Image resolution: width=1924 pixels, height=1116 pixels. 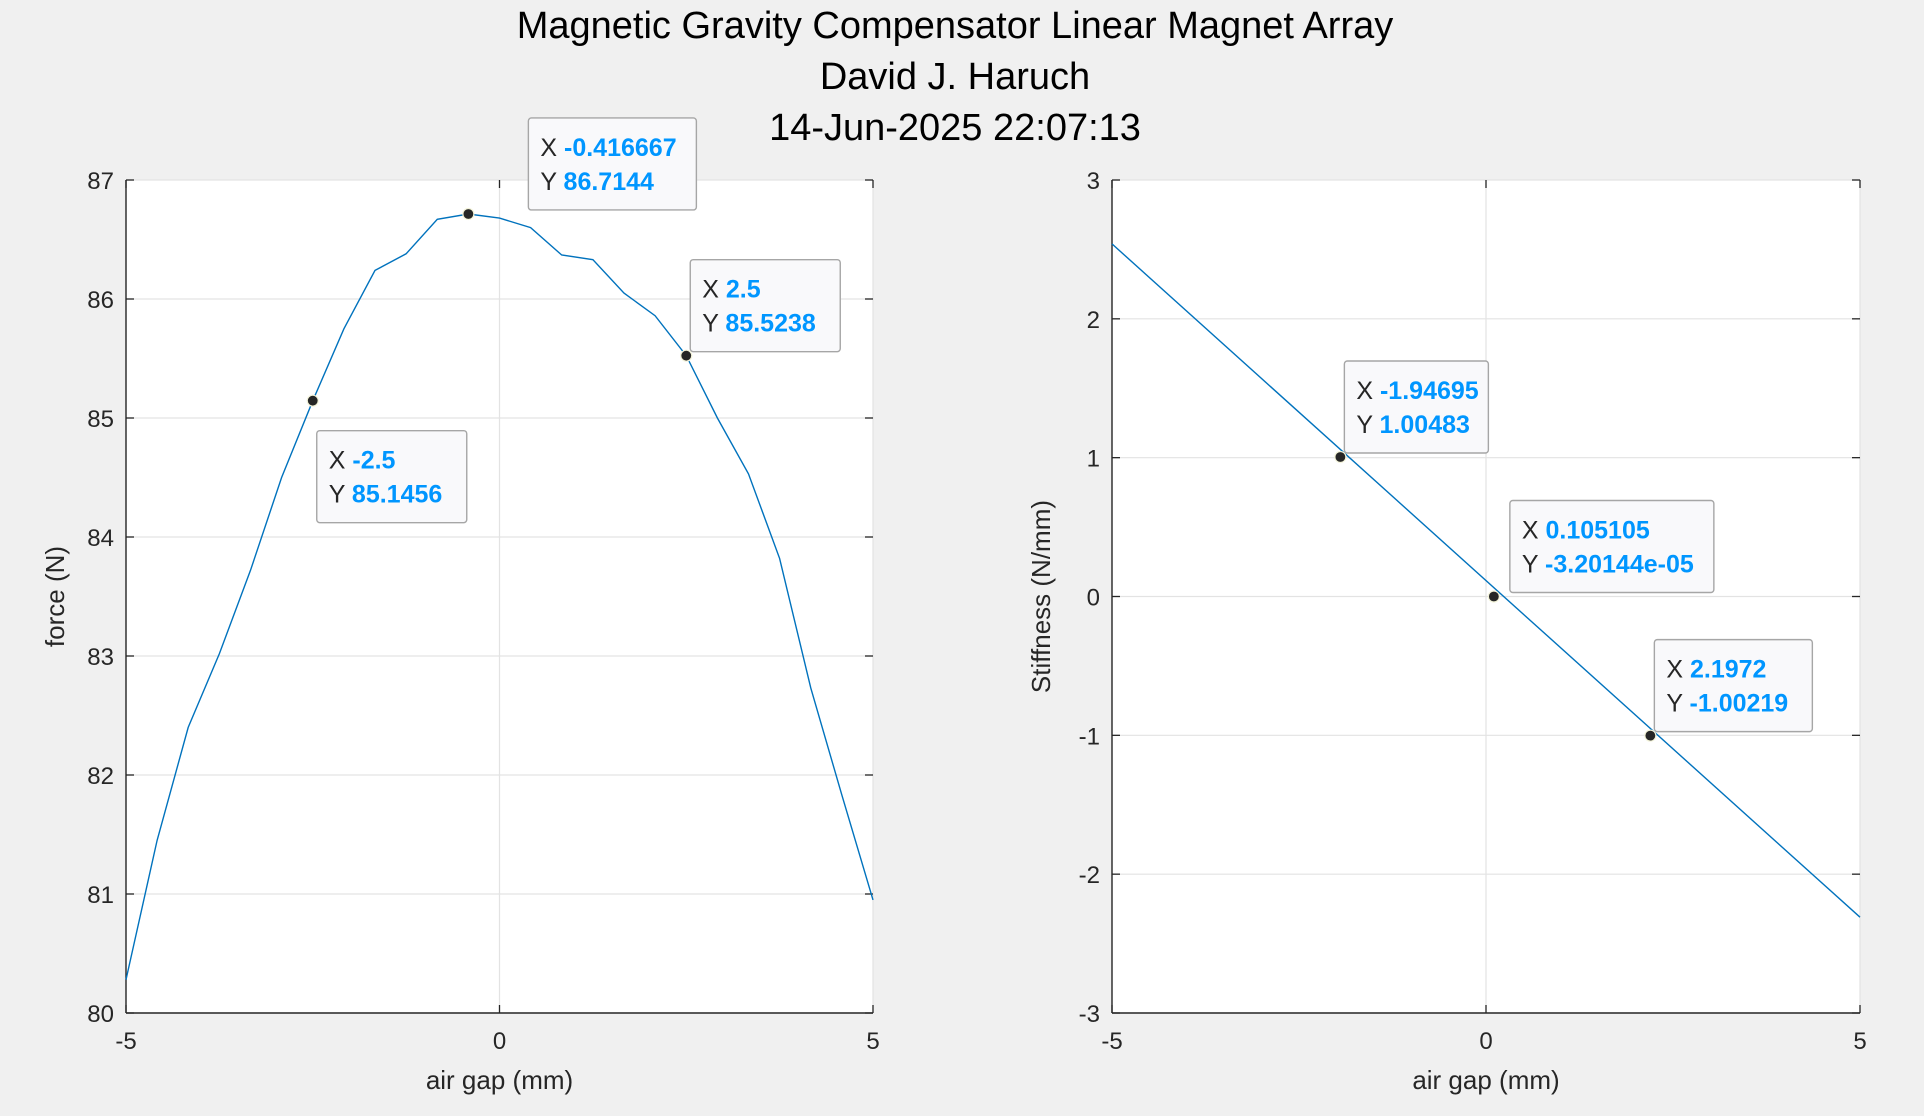 I want to click on y-tick-label: 86, so click(x=100, y=300).